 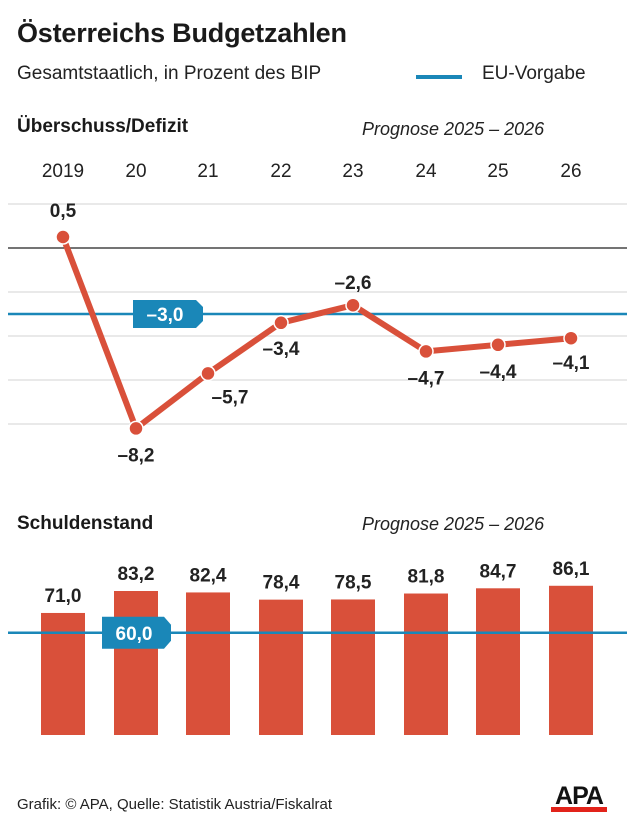 What do you see at coordinates (103, 126) in the screenshot?
I see `line-chart-title: Überschuss/Defizit` at bounding box center [103, 126].